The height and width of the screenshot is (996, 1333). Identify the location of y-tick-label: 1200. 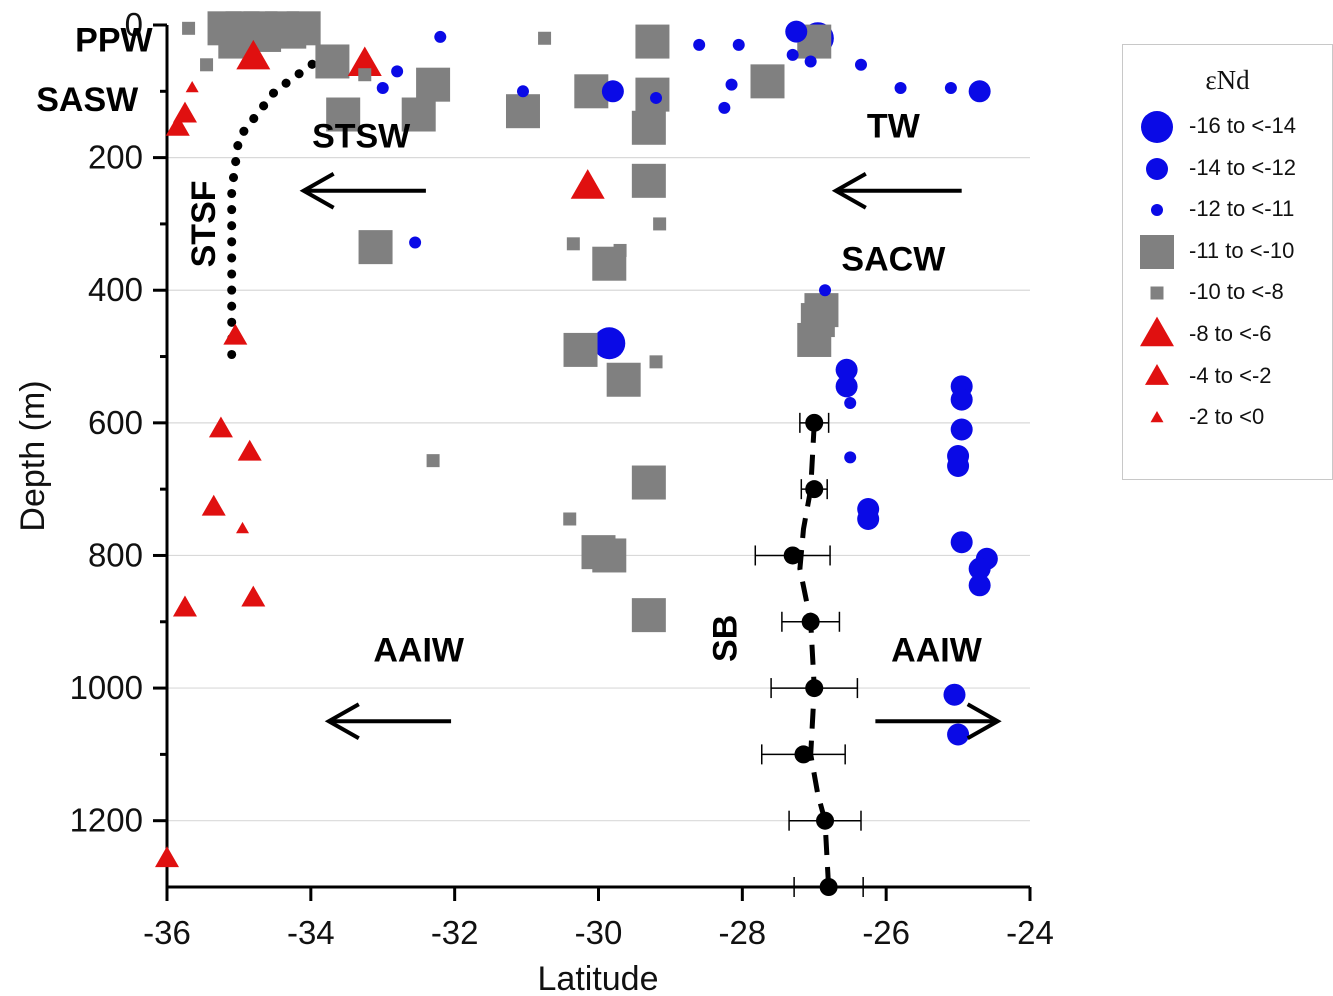
(106, 820).